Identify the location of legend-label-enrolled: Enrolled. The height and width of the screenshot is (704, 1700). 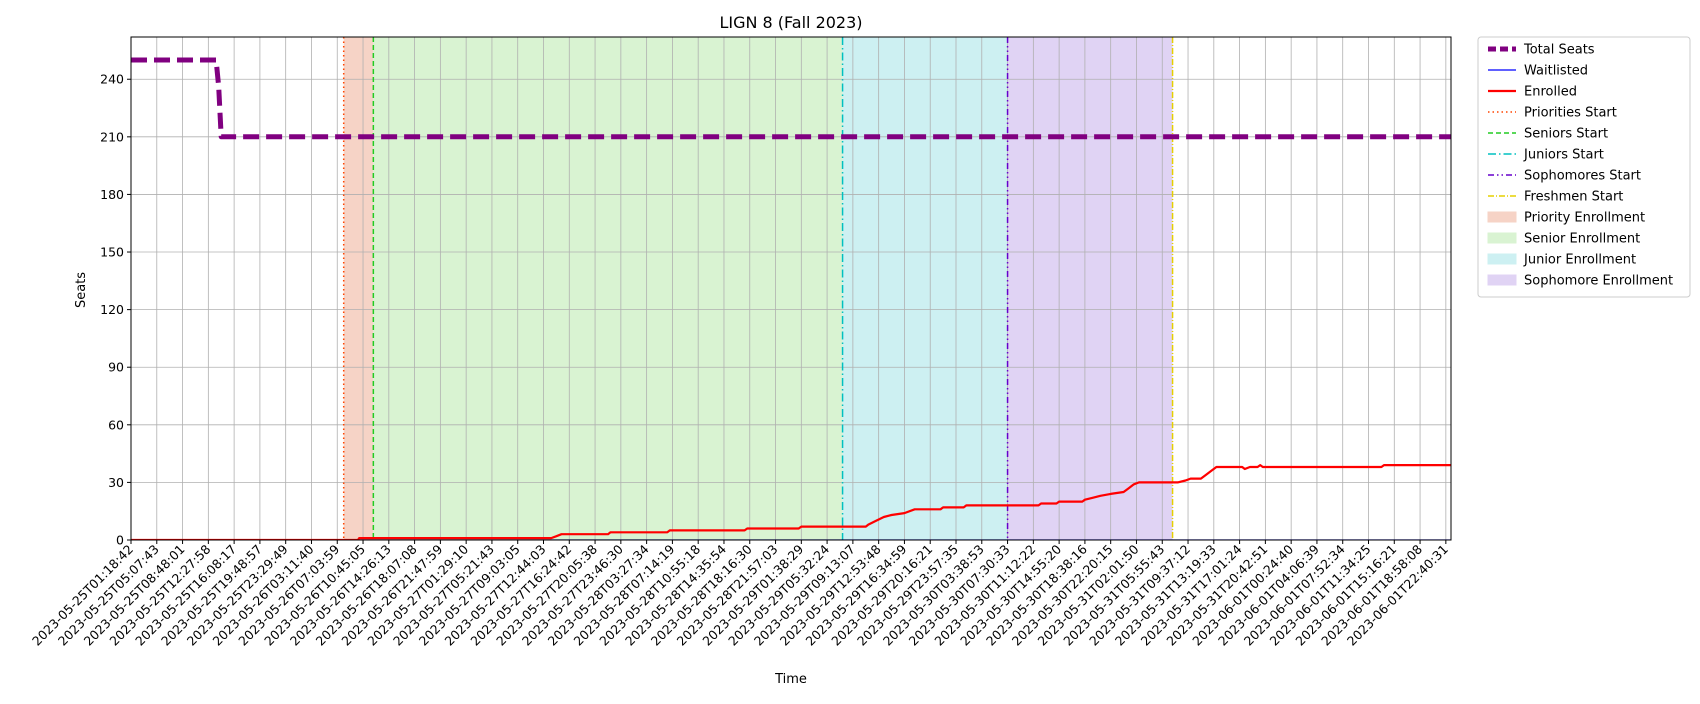
(1550, 92).